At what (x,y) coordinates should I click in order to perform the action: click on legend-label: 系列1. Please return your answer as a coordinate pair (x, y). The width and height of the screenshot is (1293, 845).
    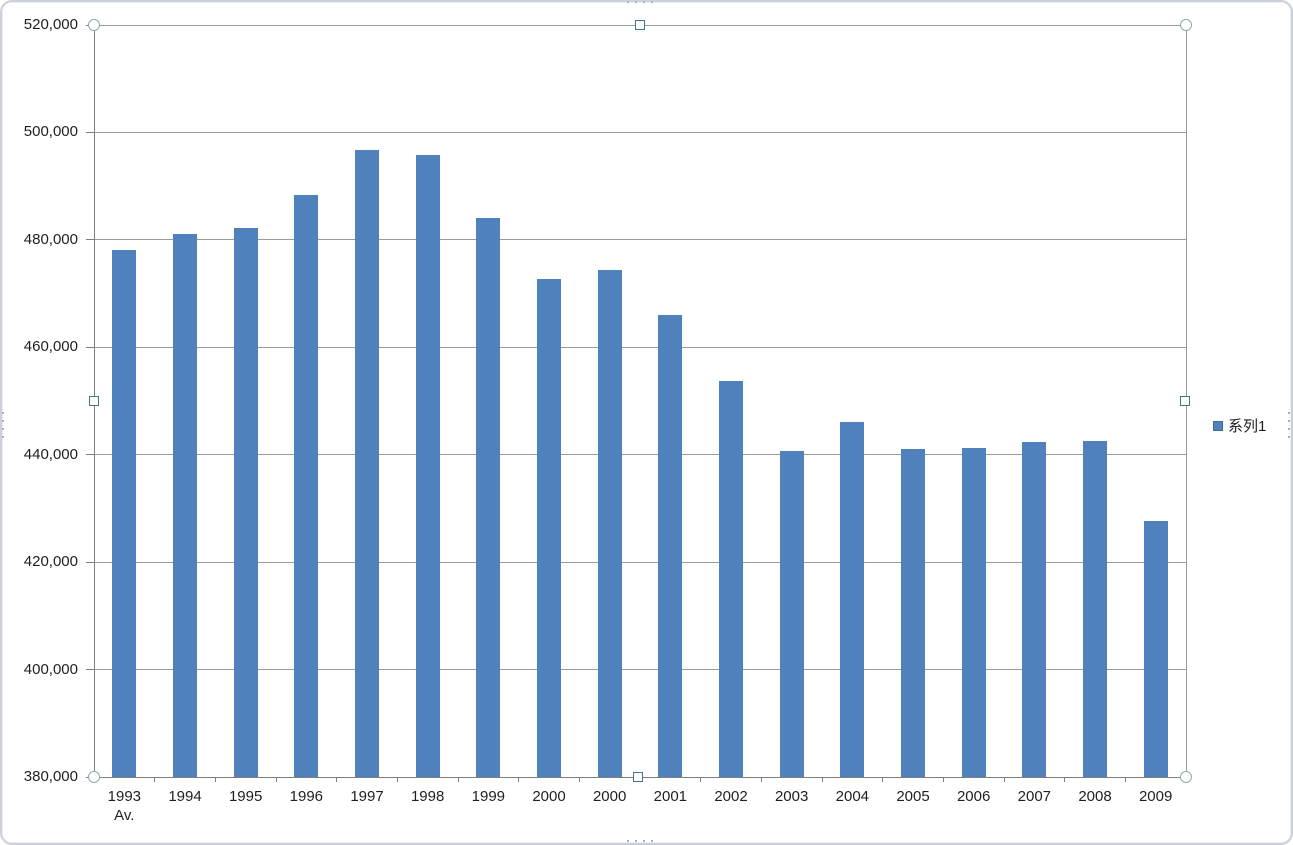
    Looking at the image, I should click on (1247, 426).